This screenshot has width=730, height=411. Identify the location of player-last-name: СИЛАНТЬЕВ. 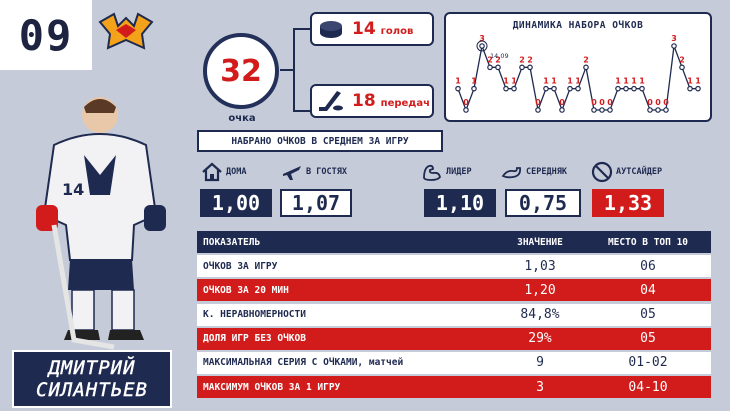
(92, 390).